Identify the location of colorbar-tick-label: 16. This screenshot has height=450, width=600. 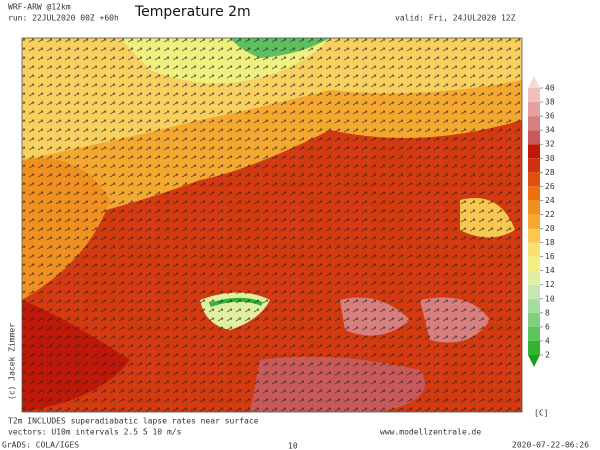
(550, 256).